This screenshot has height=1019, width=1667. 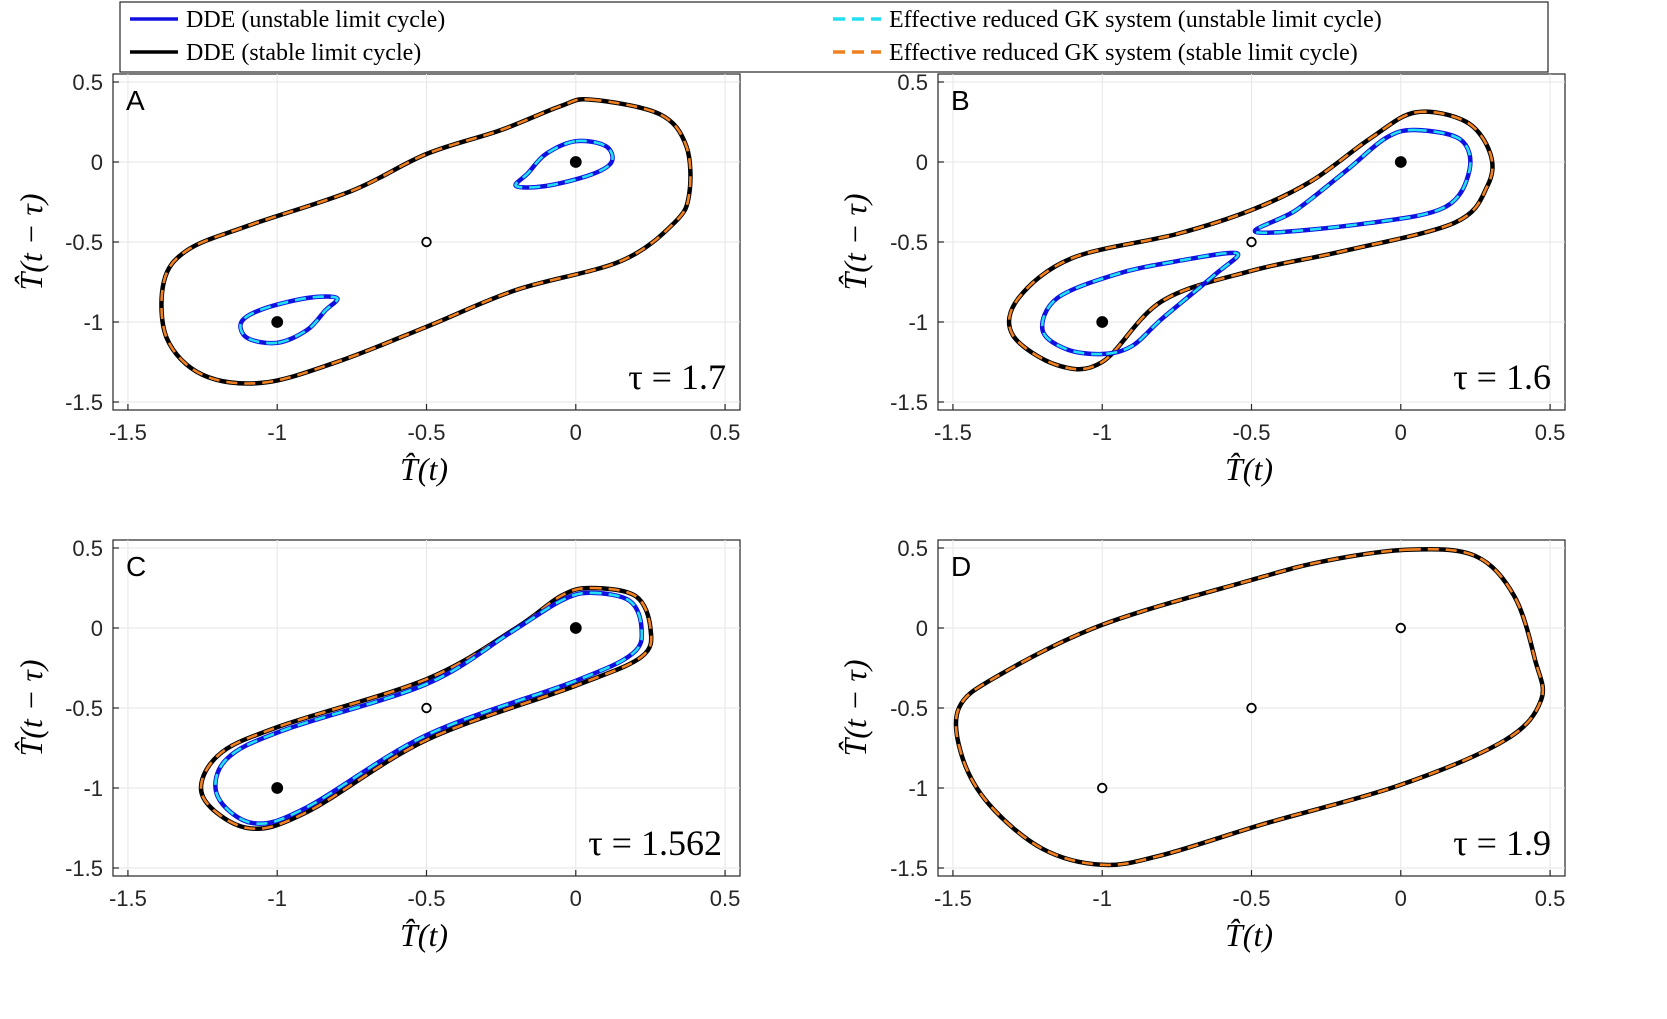 What do you see at coordinates (424, 935) in the screenshot?
I see `panel-c-xlabel: T̂(t)` at bounding box center [424, 935].